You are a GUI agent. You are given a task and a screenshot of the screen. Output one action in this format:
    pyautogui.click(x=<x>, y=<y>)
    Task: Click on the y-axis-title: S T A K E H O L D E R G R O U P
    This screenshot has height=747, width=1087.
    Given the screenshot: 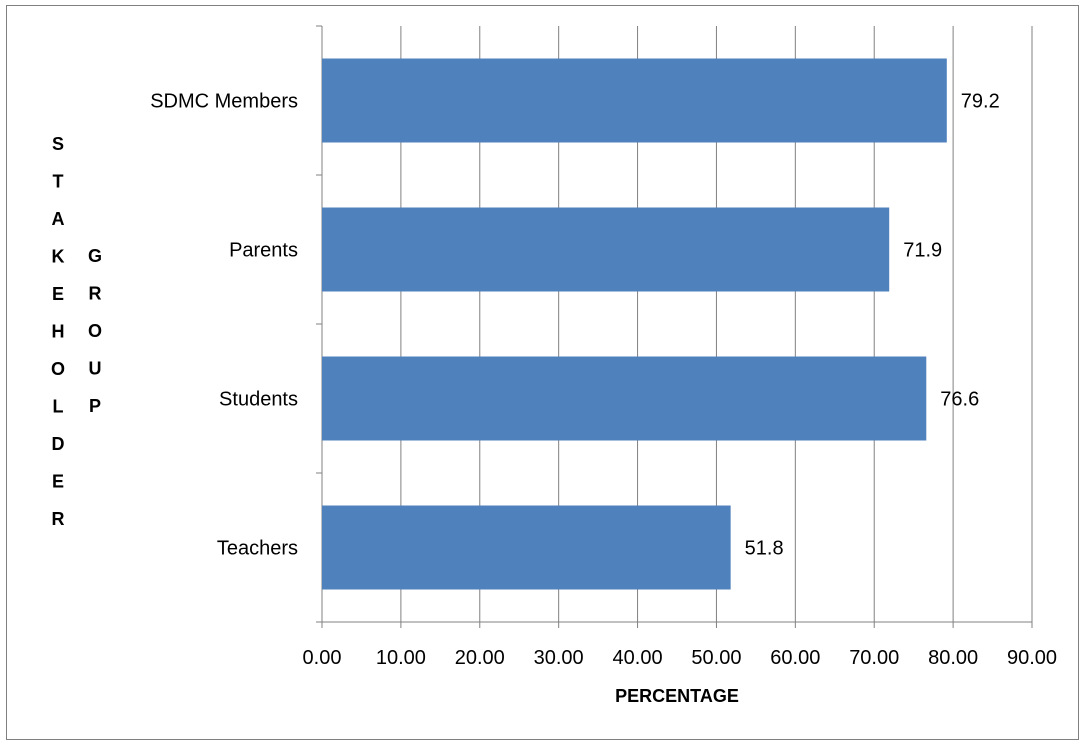 What is the action you would take?
    pyautogui.click(x=76, y=331)
    